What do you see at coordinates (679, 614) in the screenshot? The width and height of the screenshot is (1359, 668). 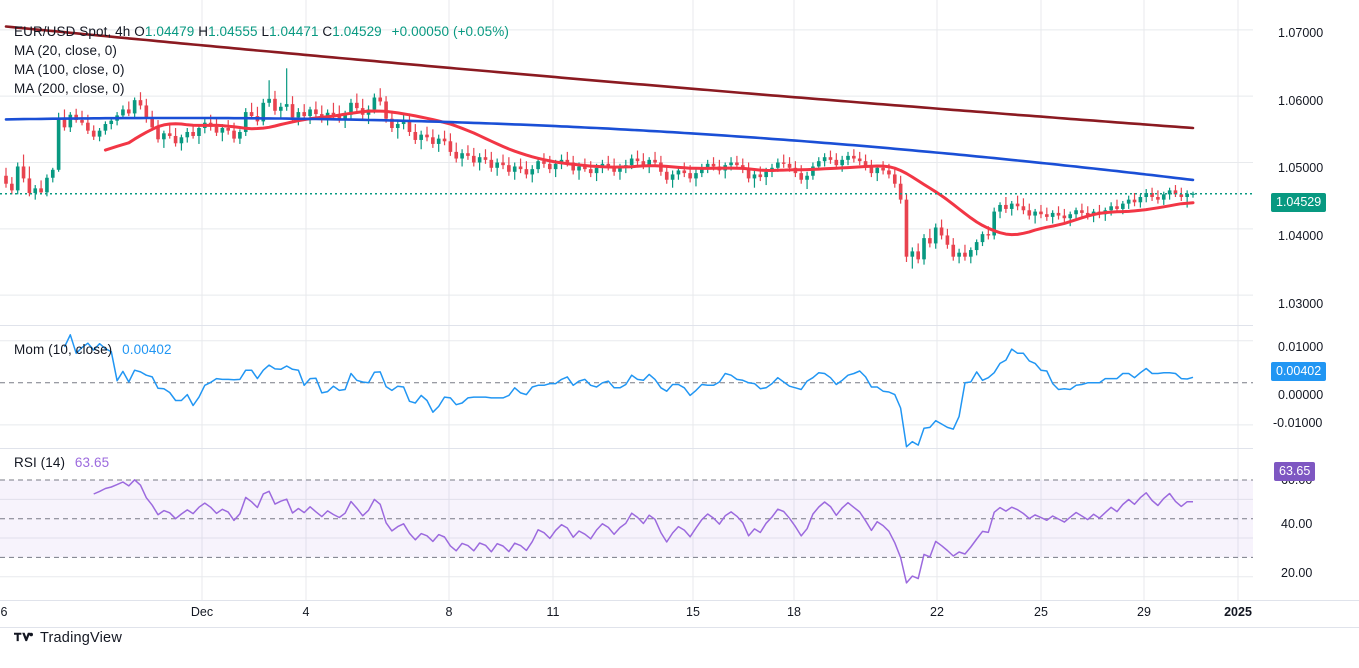 I see `time-axis: 6 Dec 4 8 11 15 18 22 25 29 2025` at bounding box center [679, 614].